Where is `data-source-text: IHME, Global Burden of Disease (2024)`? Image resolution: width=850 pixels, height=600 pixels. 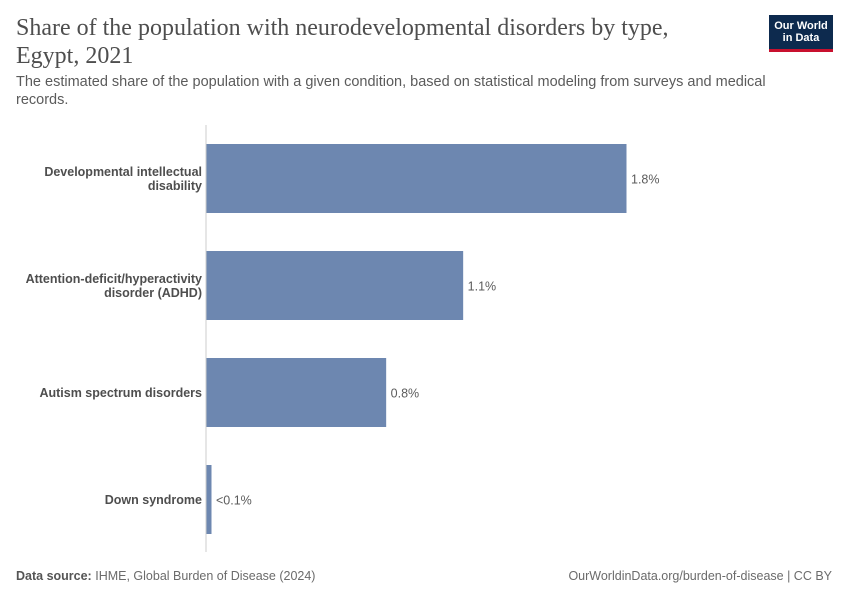 data-source-text: IHME, Global Burden of Disease (2024) is located at coordinates (205, 576).